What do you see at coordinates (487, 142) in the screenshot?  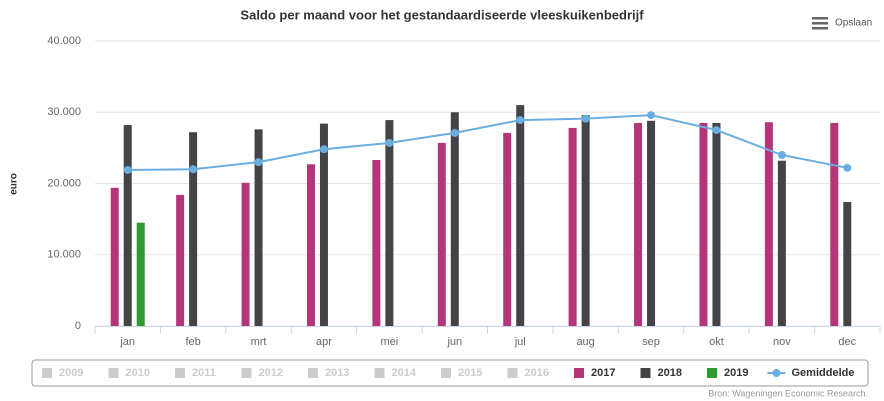 I see `line` at bounding box center [487, 142].